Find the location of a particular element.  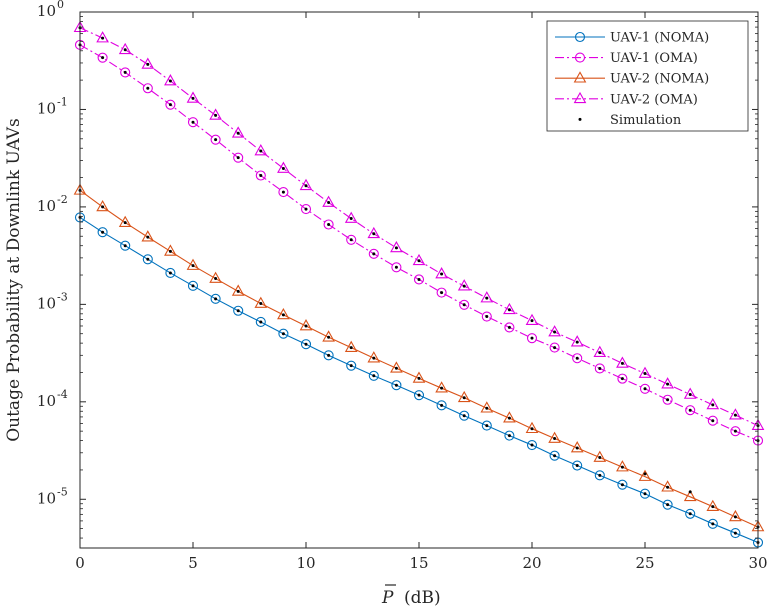

y-tick-exponent: -4 is located at coordinates (62, 394).